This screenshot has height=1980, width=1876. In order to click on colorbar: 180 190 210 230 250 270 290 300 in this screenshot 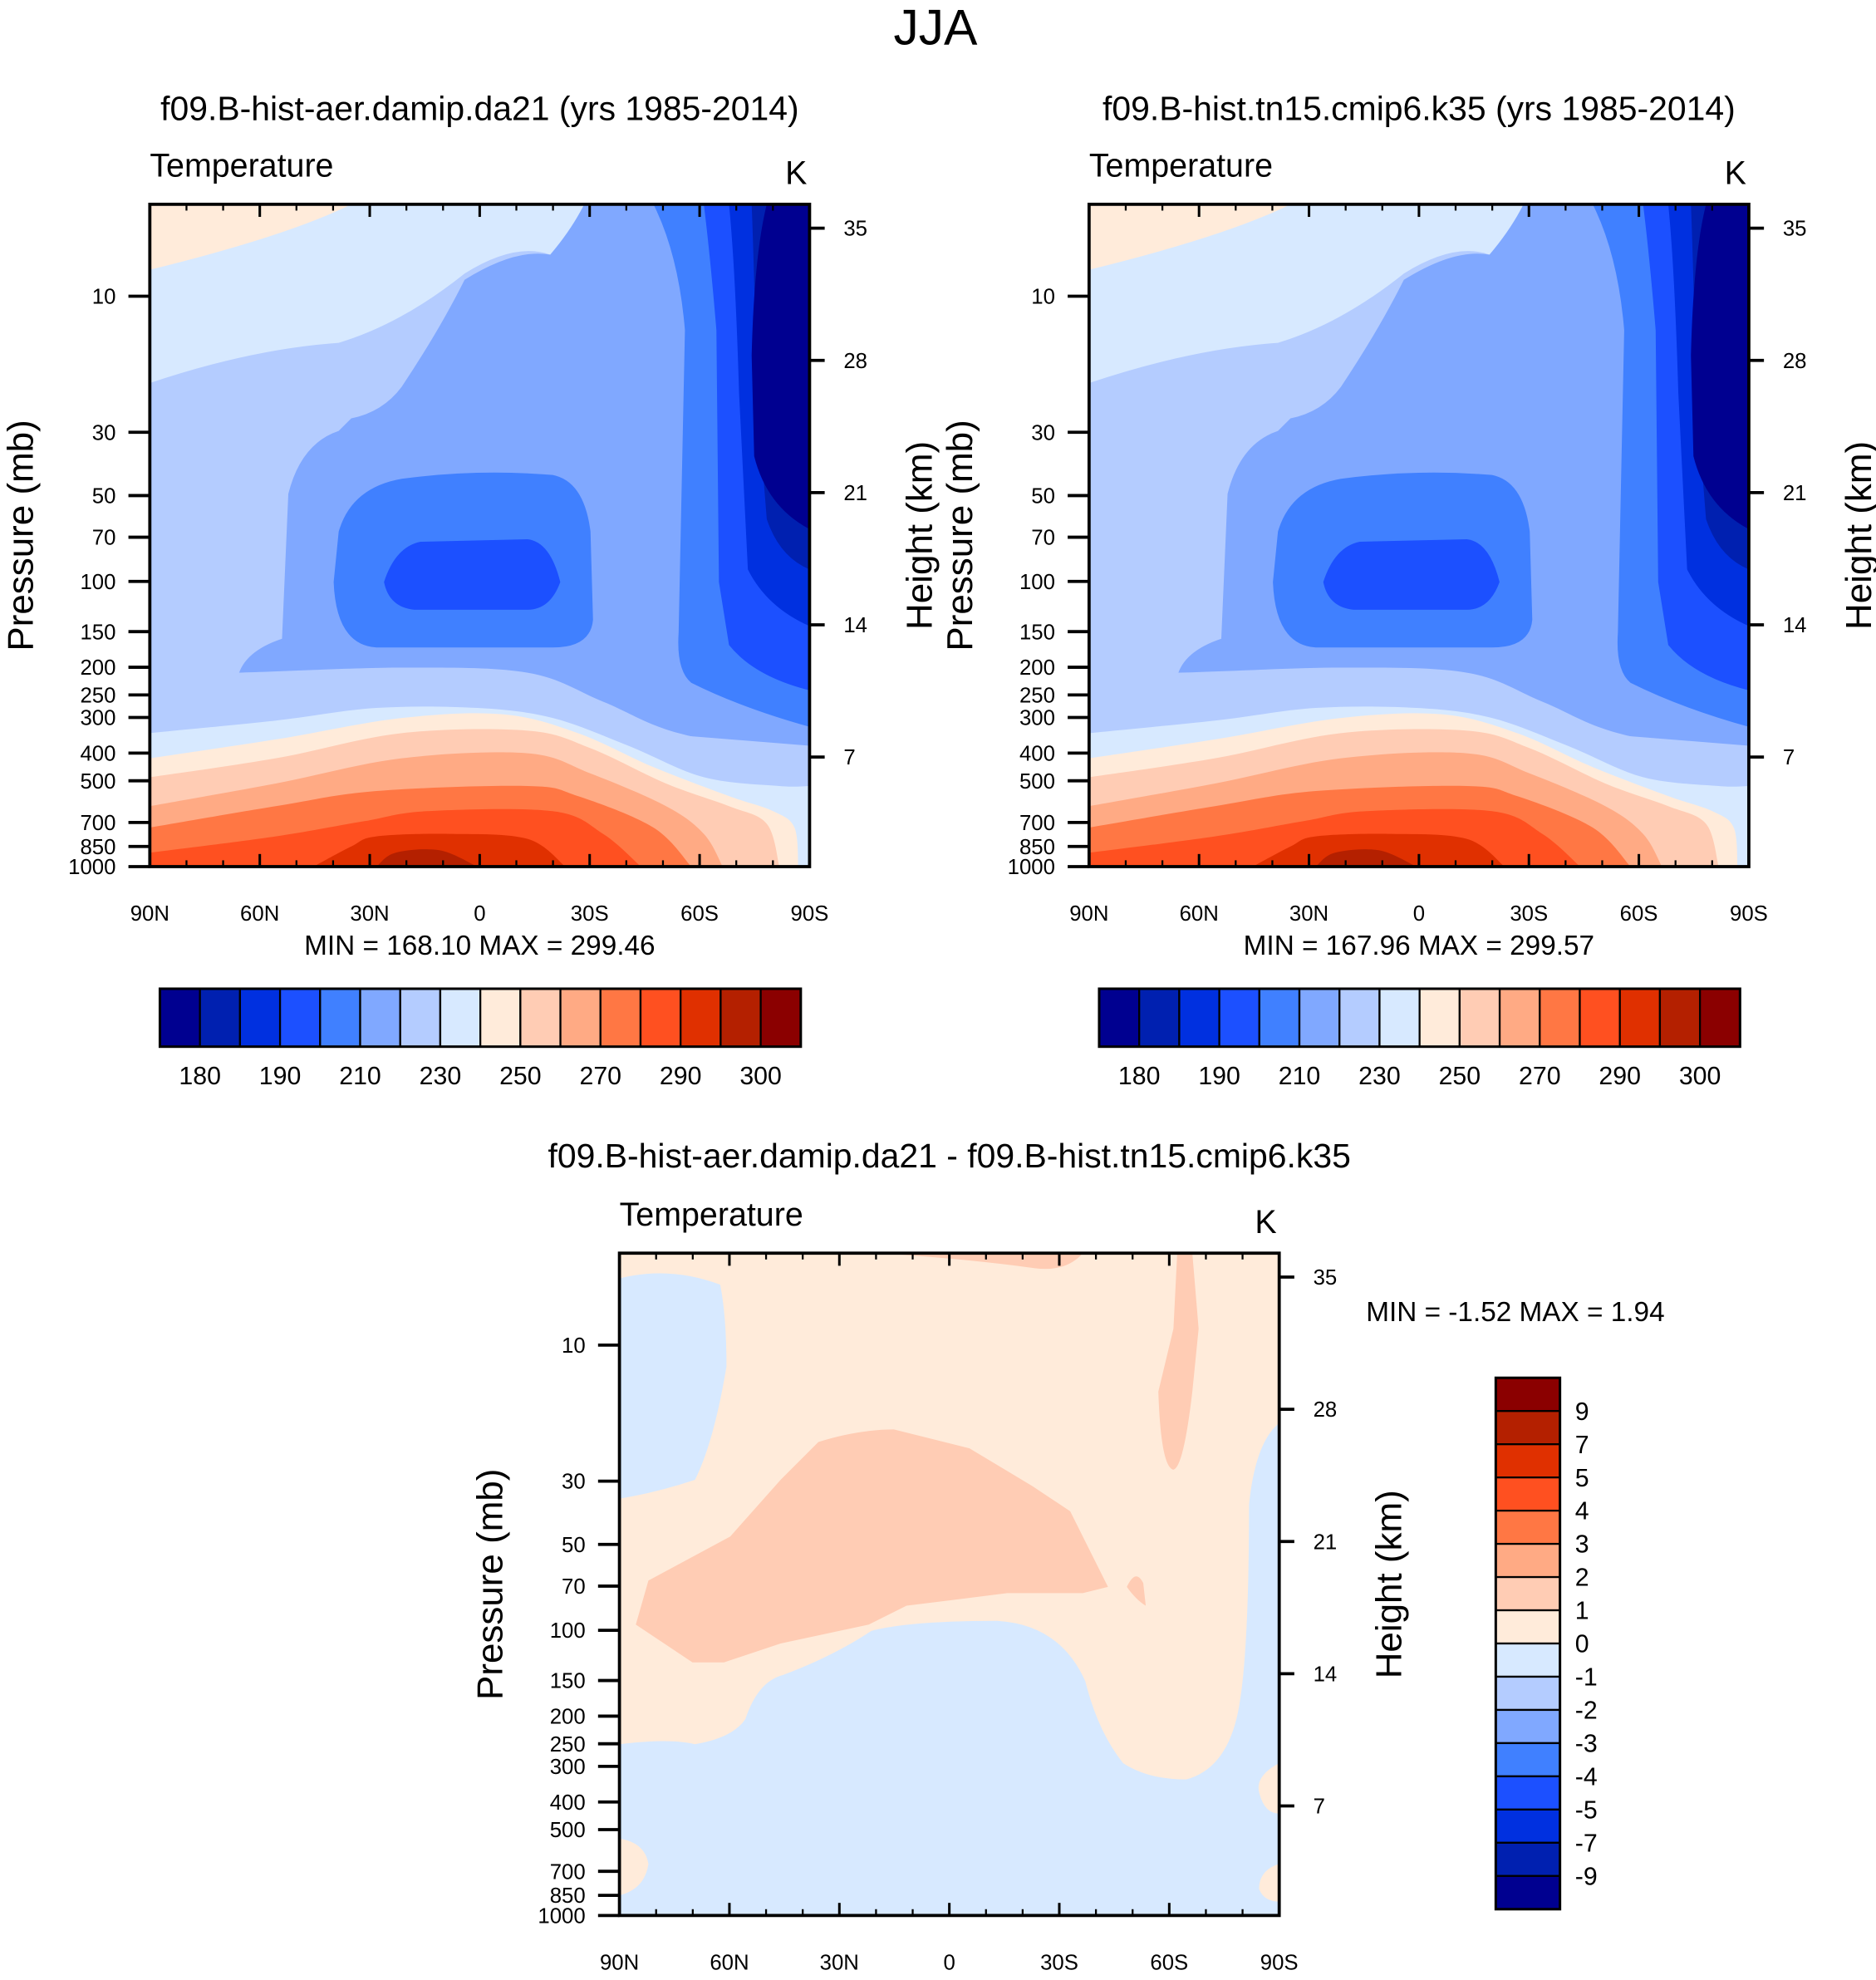, I will do `click(1419, 1038)`.